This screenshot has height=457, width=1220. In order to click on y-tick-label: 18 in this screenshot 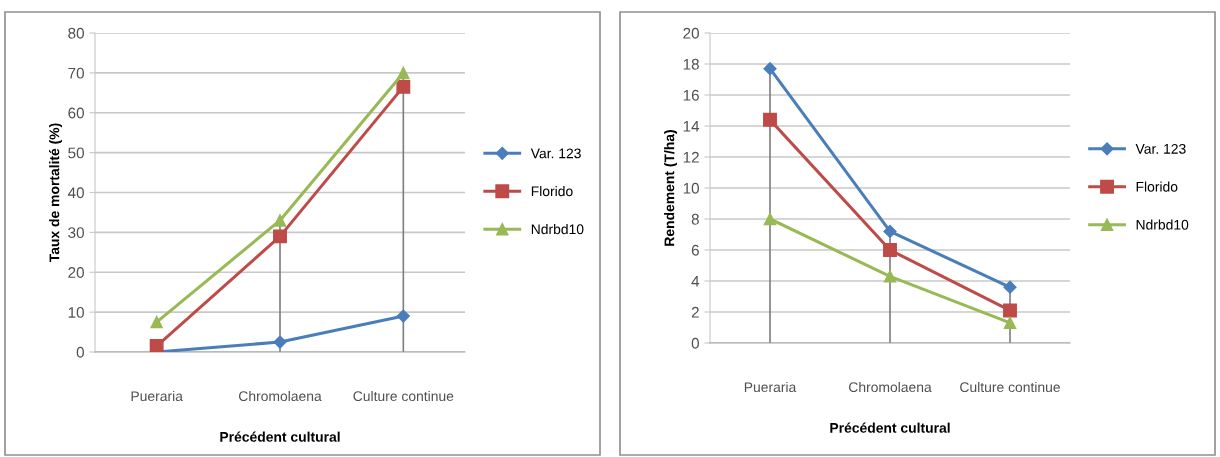, I will do `click(691, 64)`.